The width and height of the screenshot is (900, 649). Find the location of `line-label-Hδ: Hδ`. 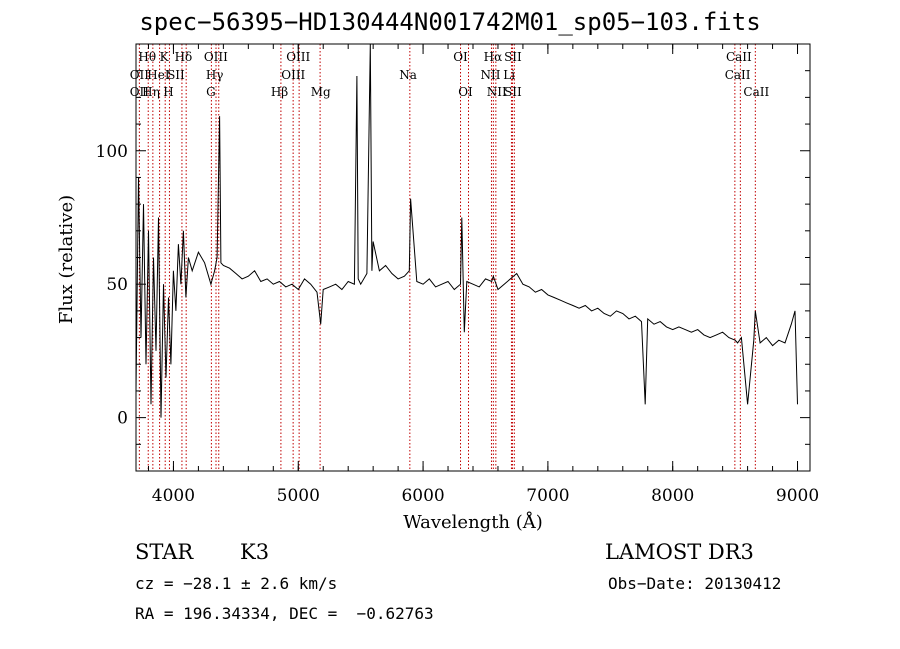

line-label-Hδ: Hδ is located at coordinates (184, 57).